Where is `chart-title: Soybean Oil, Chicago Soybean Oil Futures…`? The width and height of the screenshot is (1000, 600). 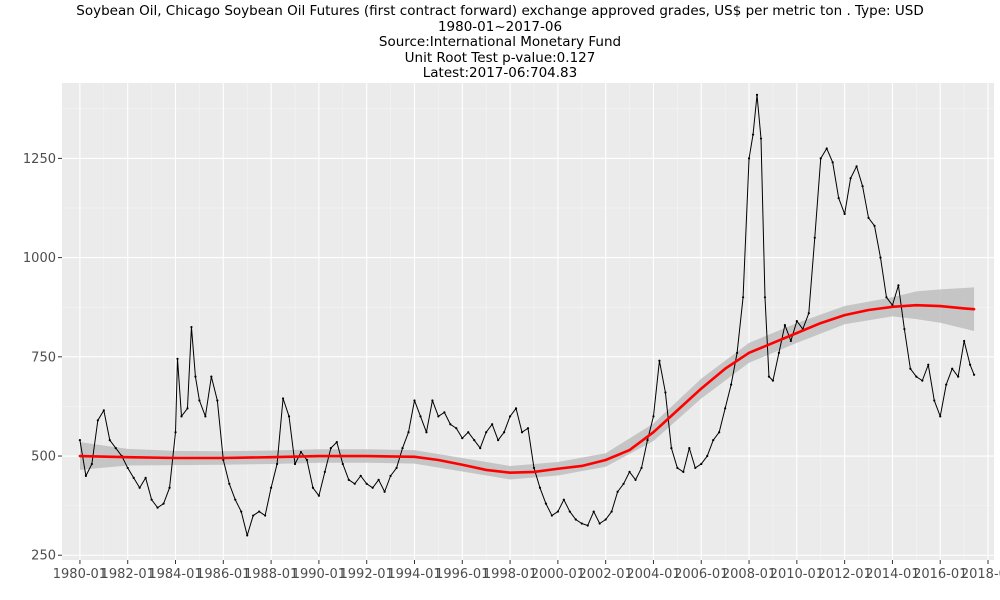 chart-title: Soybean Oil, Chicago Soybean Oil Futures… is located at coordinates (500, 42).